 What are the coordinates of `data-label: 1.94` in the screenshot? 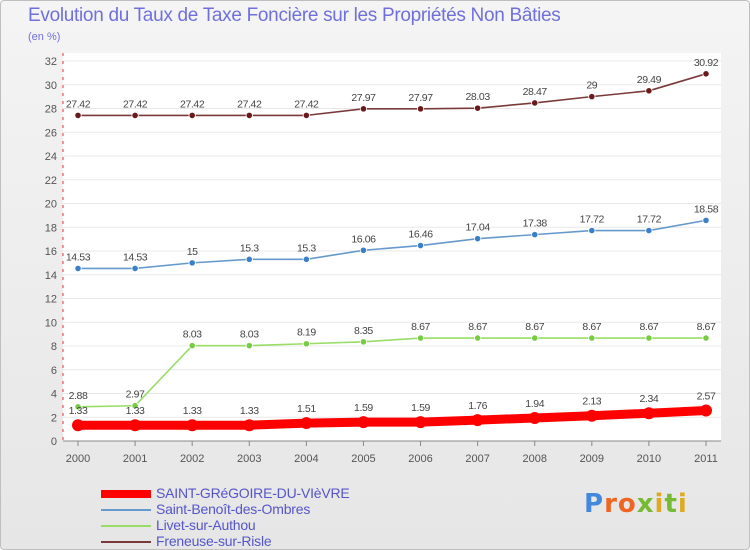 It's located at (534, 404).